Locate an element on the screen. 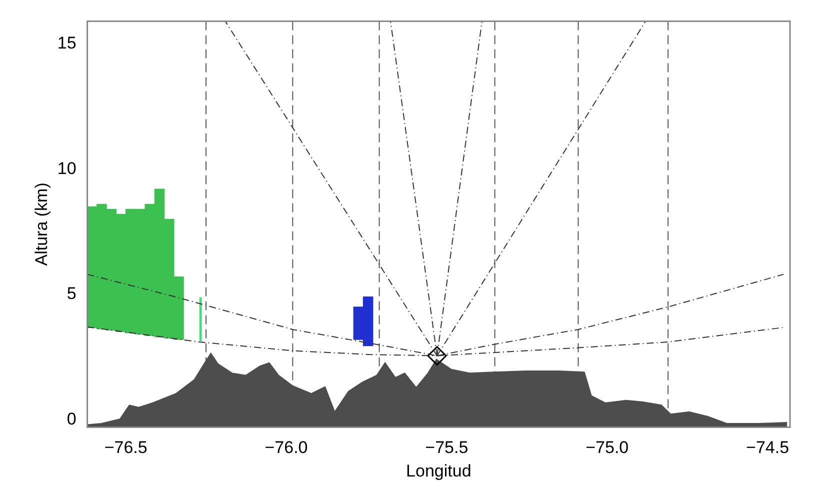 This screenshot has width=840, height=490. y-axis-title: Altura (km) is located at coordinates (41, 224).